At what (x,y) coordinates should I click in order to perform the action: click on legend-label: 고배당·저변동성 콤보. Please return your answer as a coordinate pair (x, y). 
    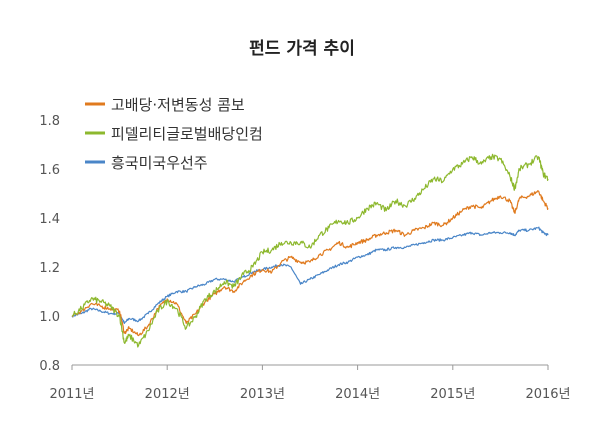
    Looking at the image, I should click on (178, 105).